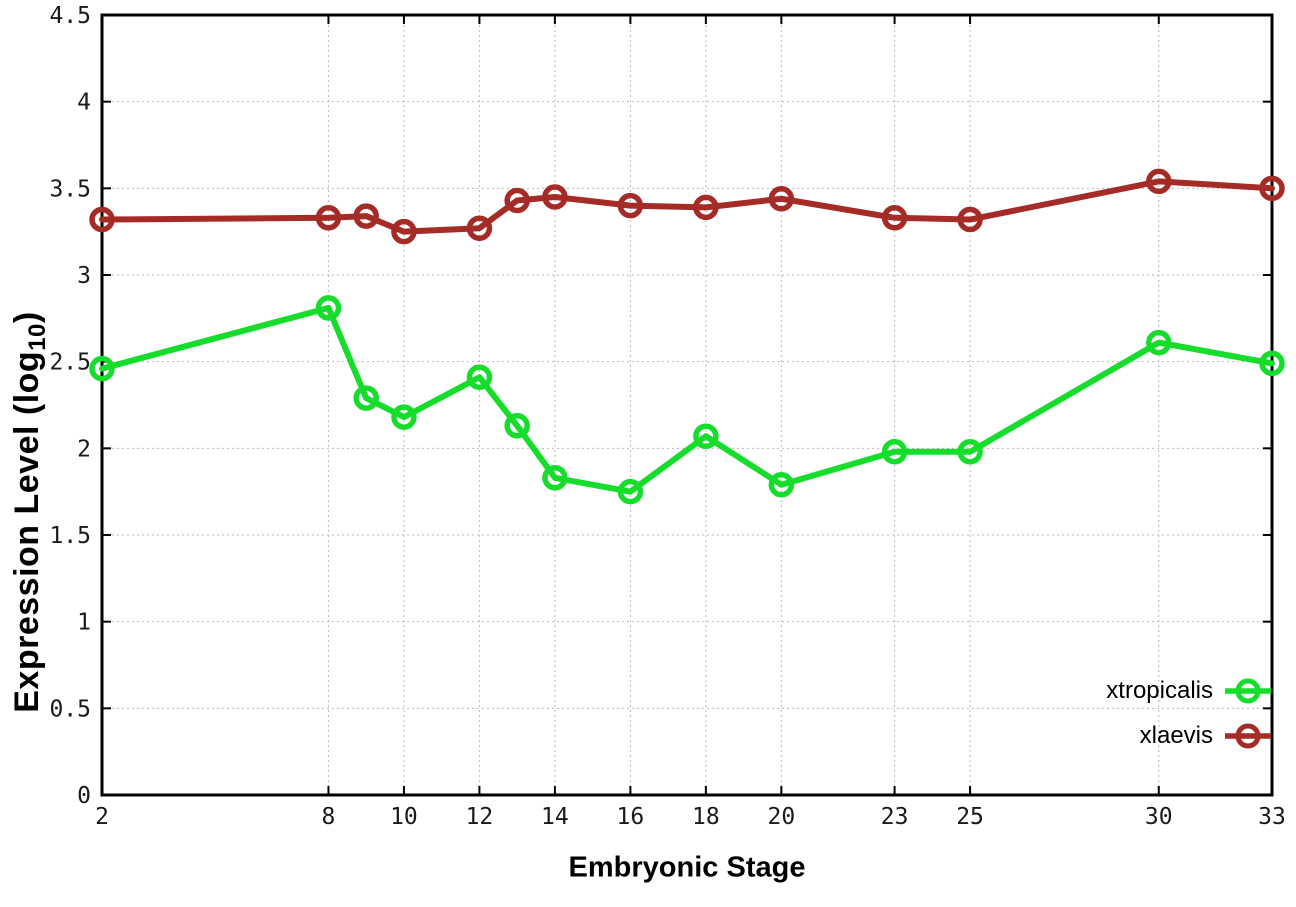 Image resolution: width=1296 pixels, height=907 pixels. I want to click on y-tick-label: 4, so click(84, 103).